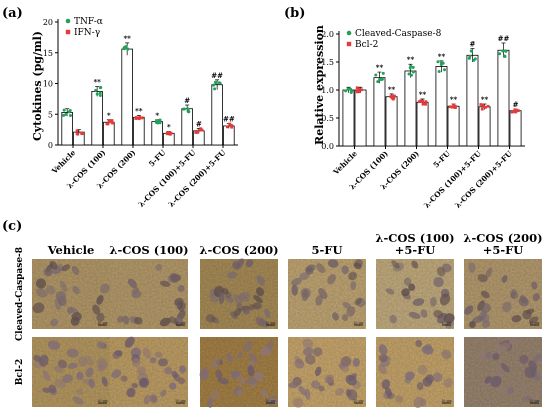 The image size is (550, 419). Describe the element at coordinates (37, 86) in the screenshot. I see `a-y-axis-label: Cytokines (pg/ml)` at that location.